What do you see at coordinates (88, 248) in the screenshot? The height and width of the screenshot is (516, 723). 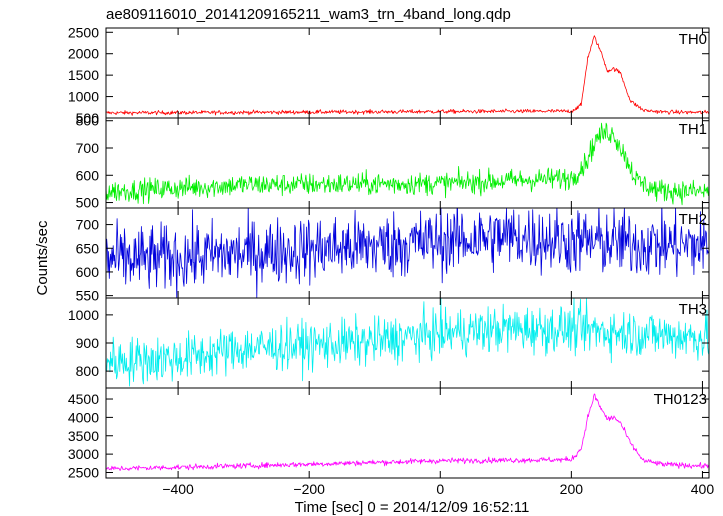 I see `y-tick-label: 650` at bounding box center [88, 248].